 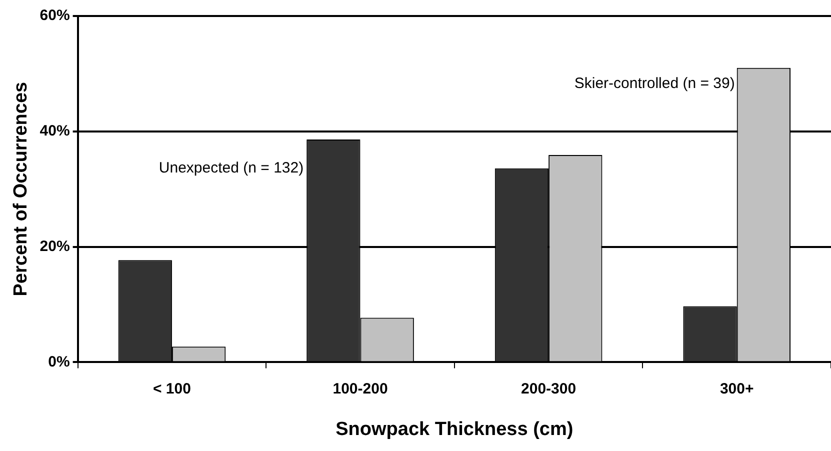 What do you see at coordinates (231, 167) in the screenshot?
I see `series-label: Unexpected (n = 132)` at bounding box center [231, 167].